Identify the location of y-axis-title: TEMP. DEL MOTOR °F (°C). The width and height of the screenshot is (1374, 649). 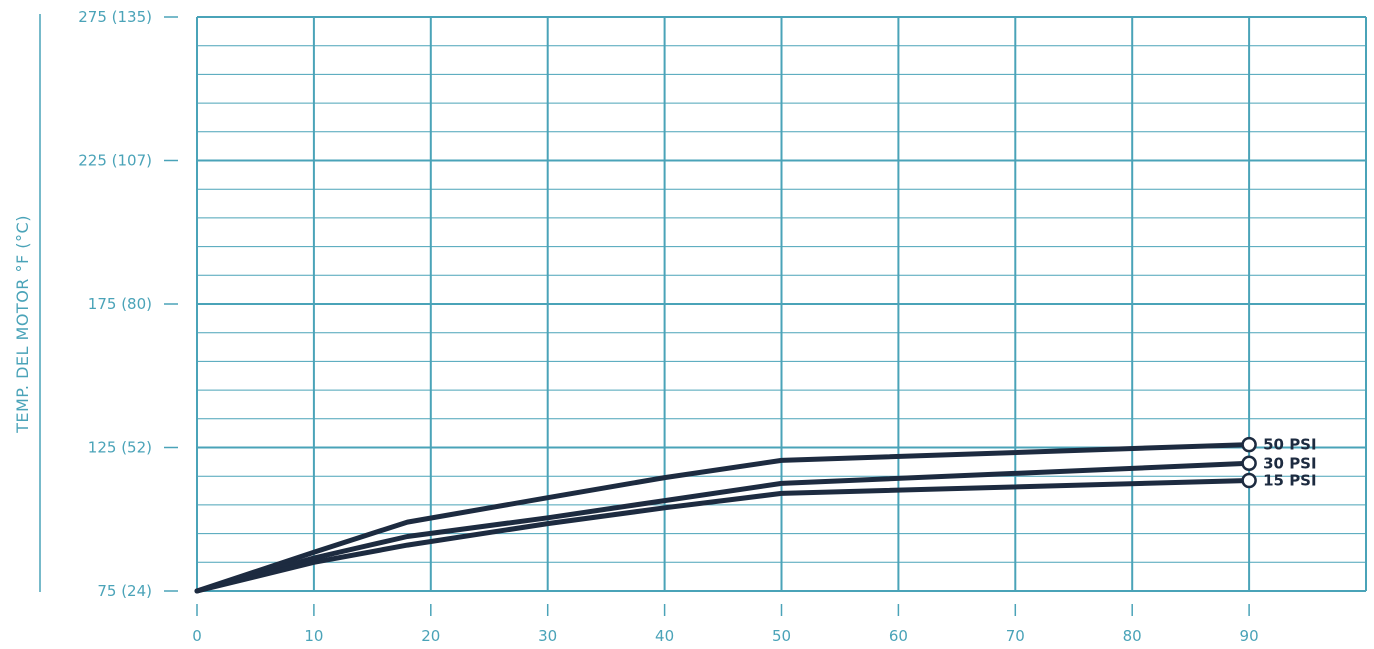
(22, 324).